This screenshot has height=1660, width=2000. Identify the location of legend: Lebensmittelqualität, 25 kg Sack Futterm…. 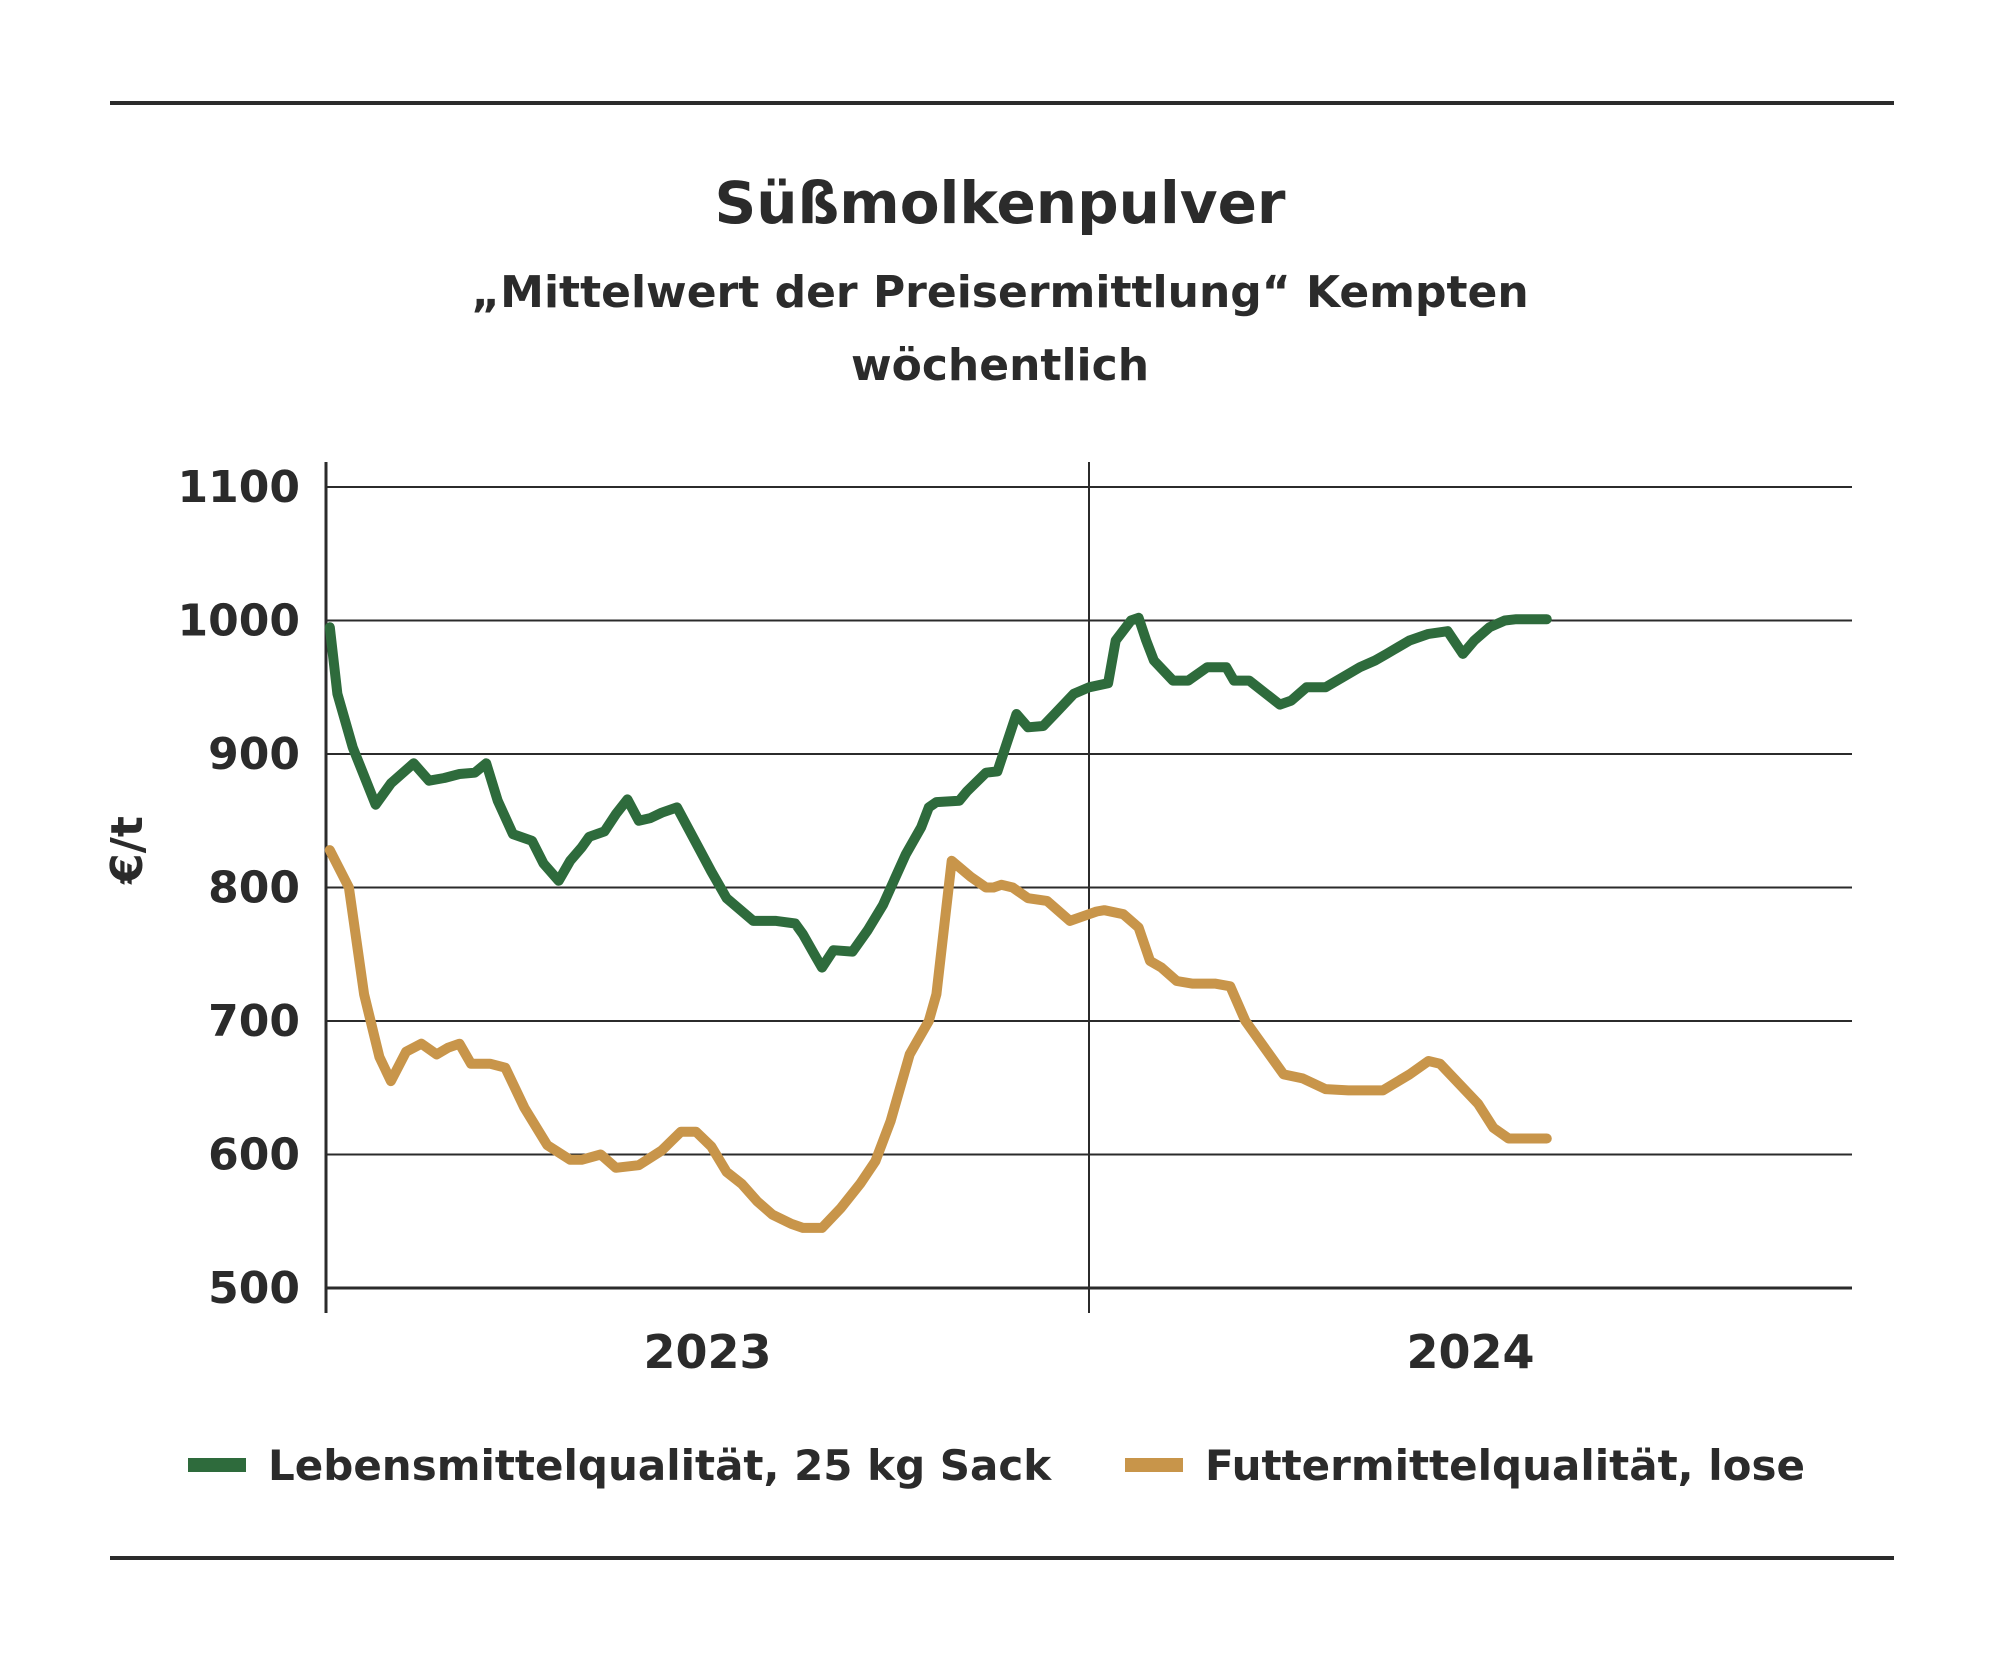
(1000, 1465).